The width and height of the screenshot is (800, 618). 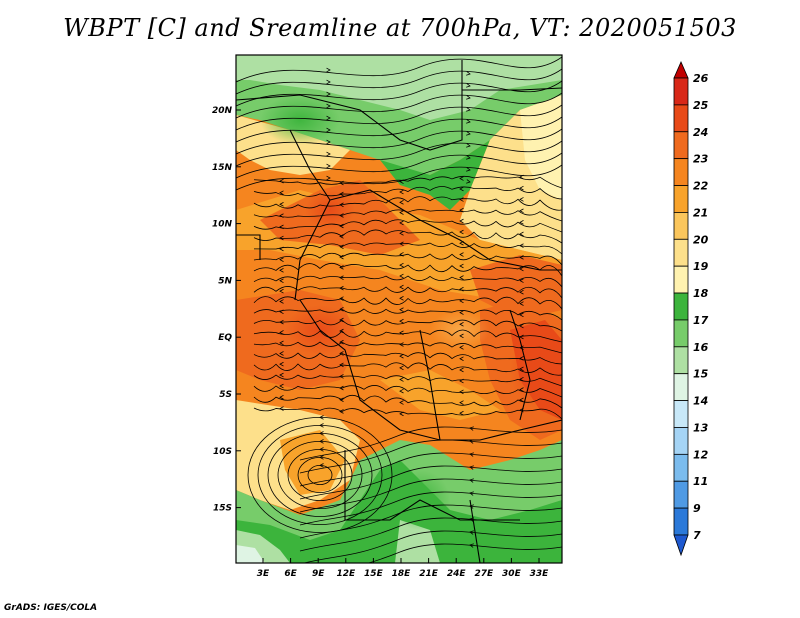 I want to click on lon-label: 24E, so click(x=457, y=574).